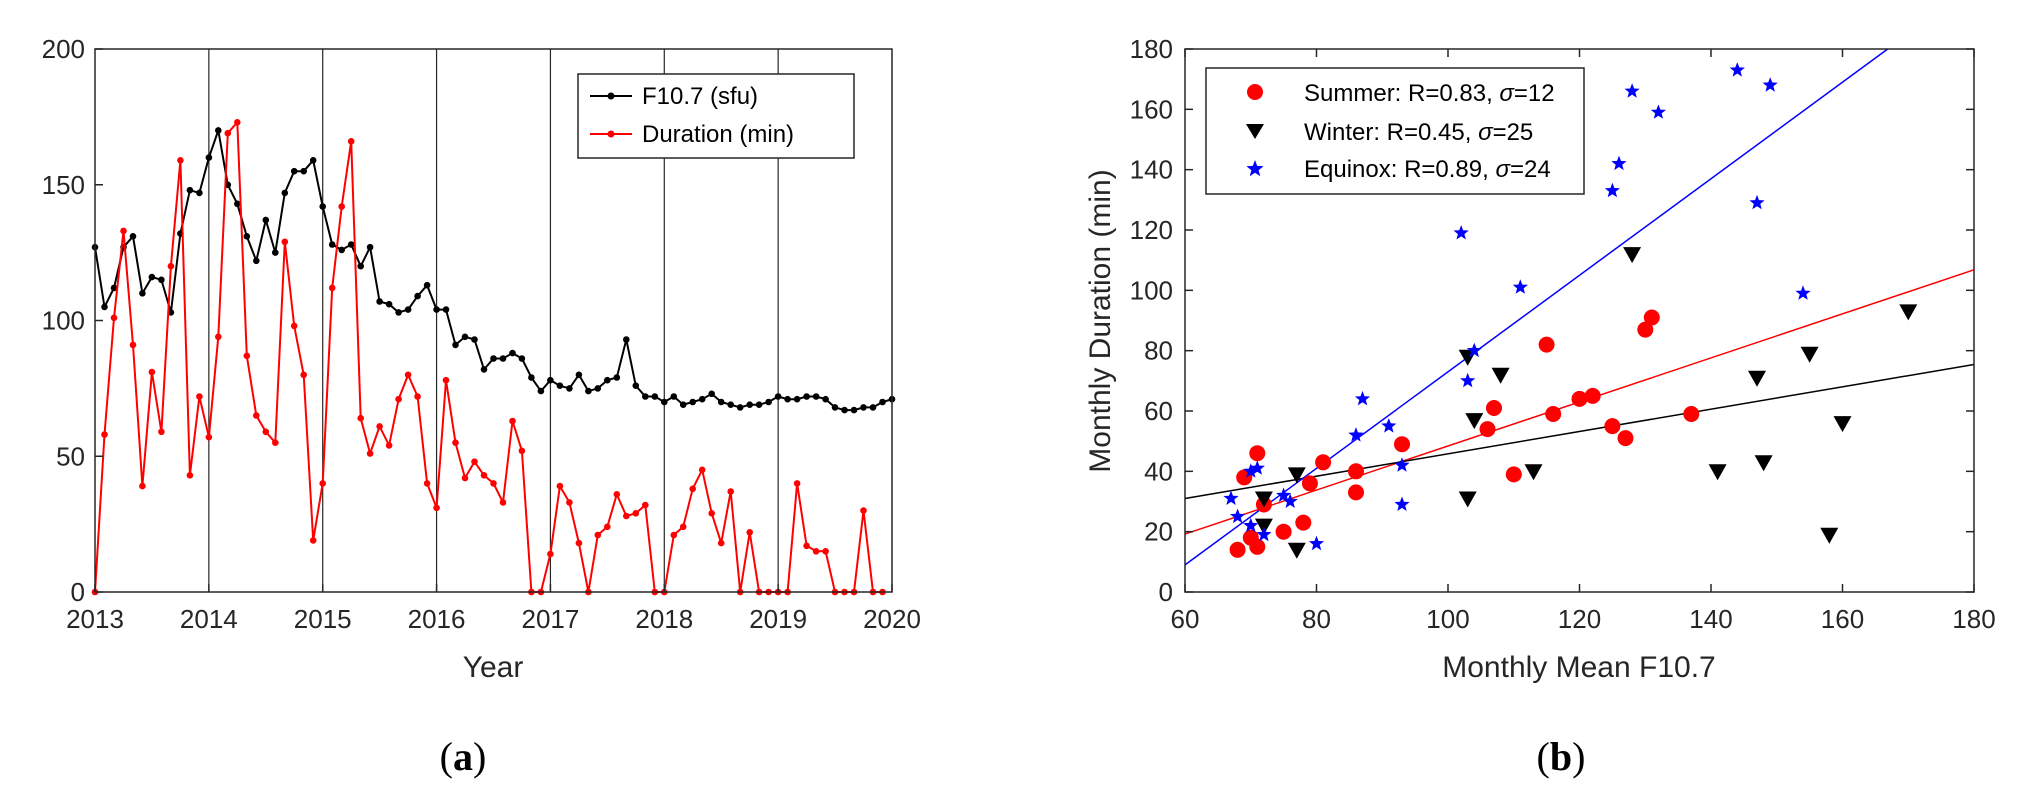  Describe the element at coordinates (437, 619) in the screenshot. I see `chart-a-xtick-label: 2016` at that location.